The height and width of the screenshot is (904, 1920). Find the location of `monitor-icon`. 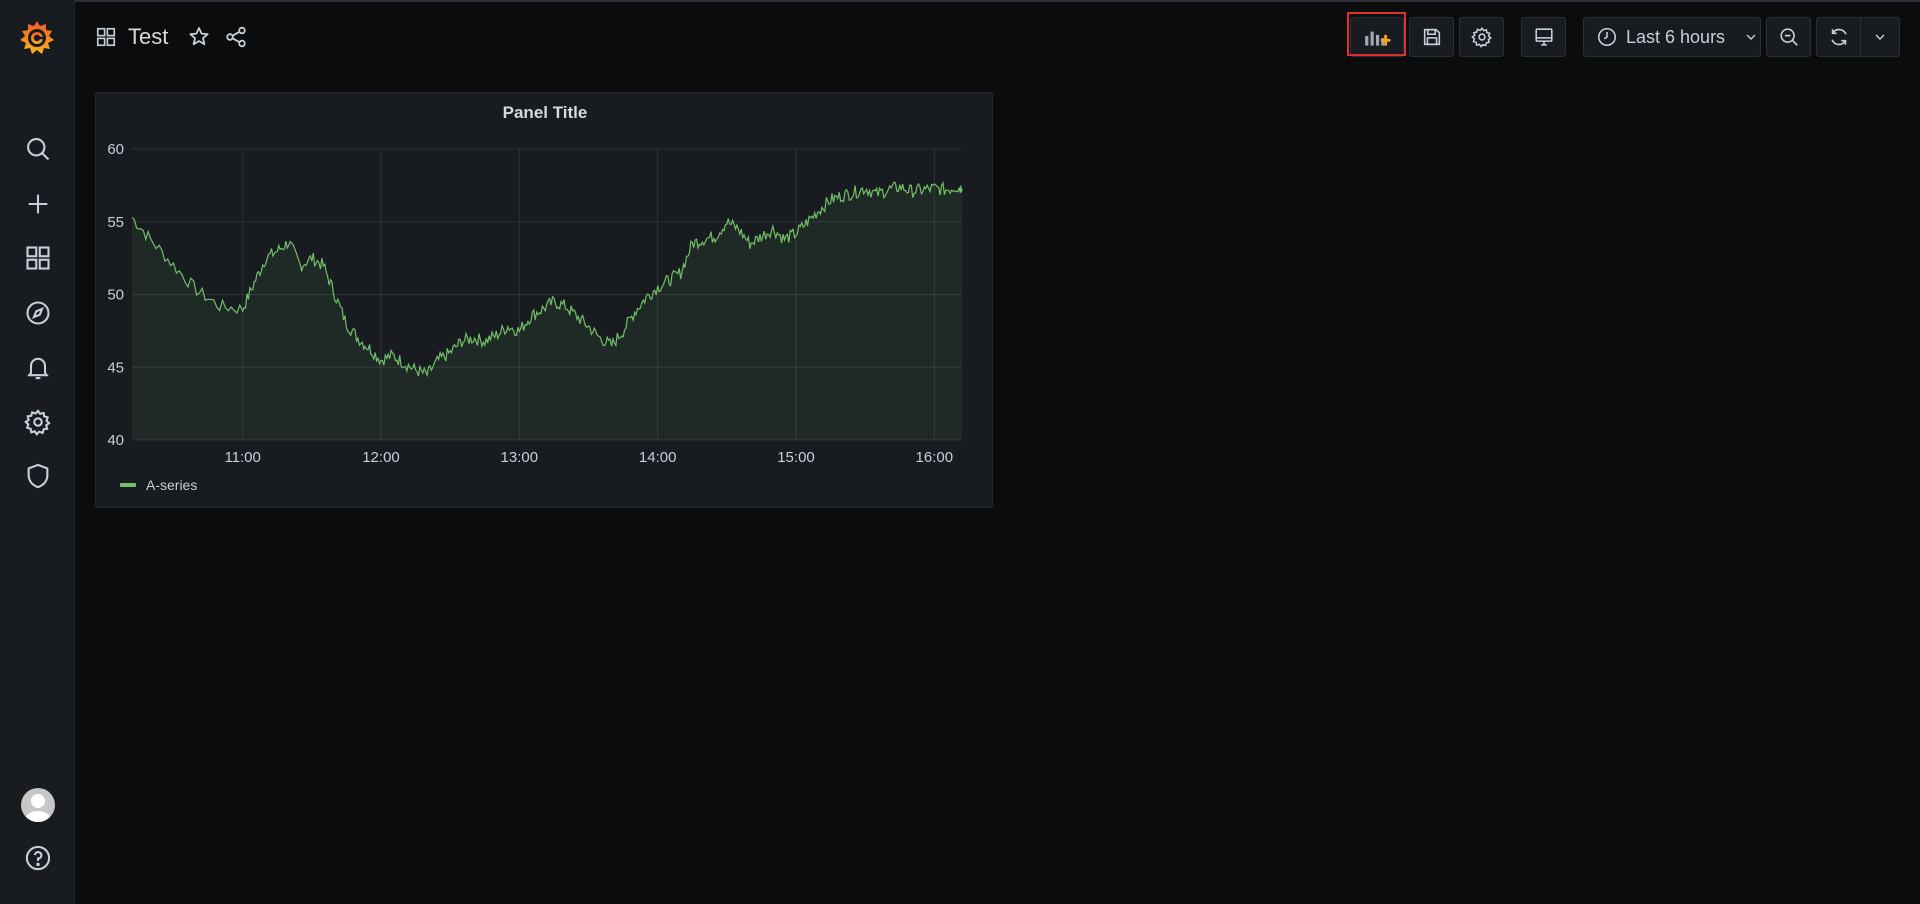

monitor-icon is located at coordinates (1543, 37).